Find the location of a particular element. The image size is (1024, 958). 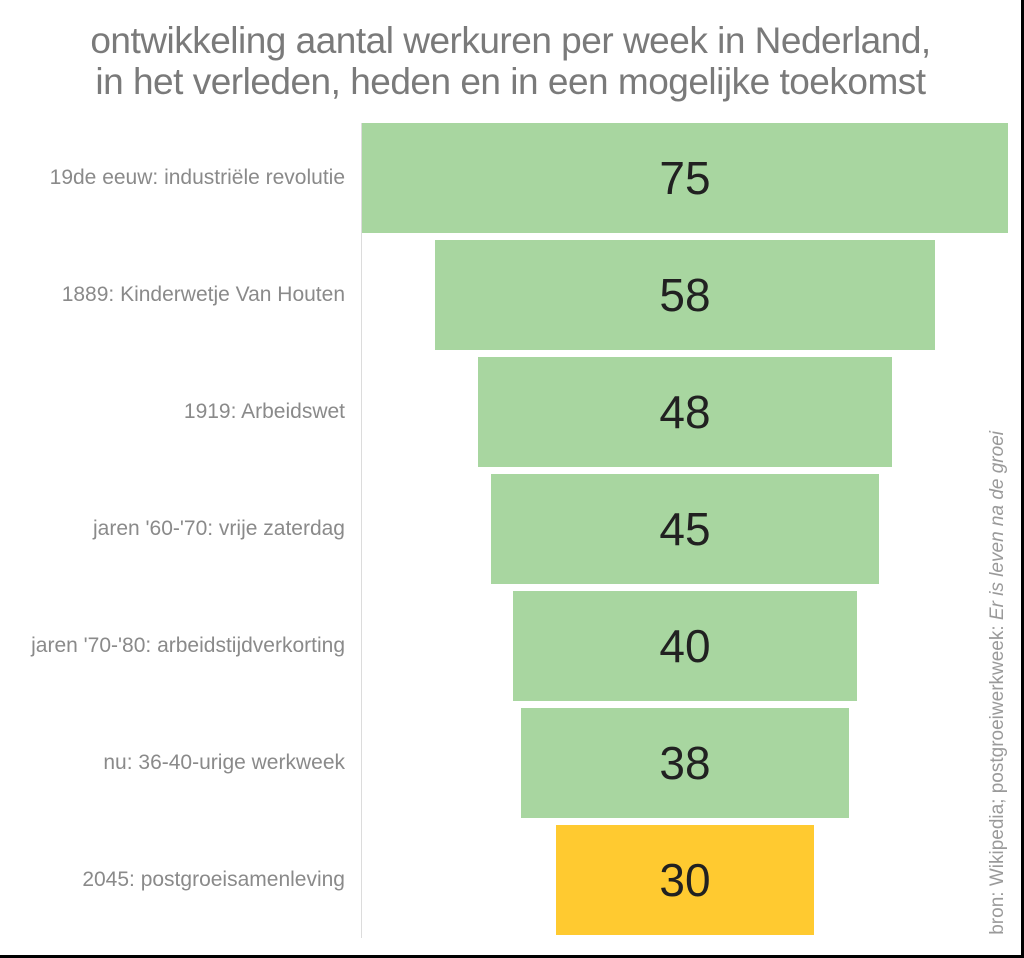

chart-row: 19de eeuw: industriële revolutie 75 is located at coordinates (510, 178).